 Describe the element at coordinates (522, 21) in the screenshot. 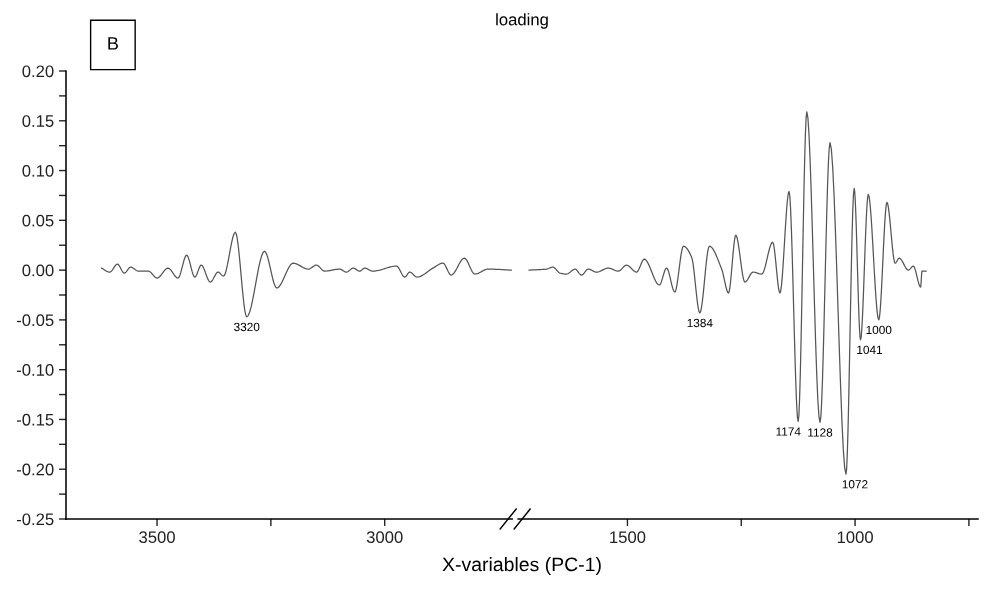

I see `chart-title: loading` at that location.